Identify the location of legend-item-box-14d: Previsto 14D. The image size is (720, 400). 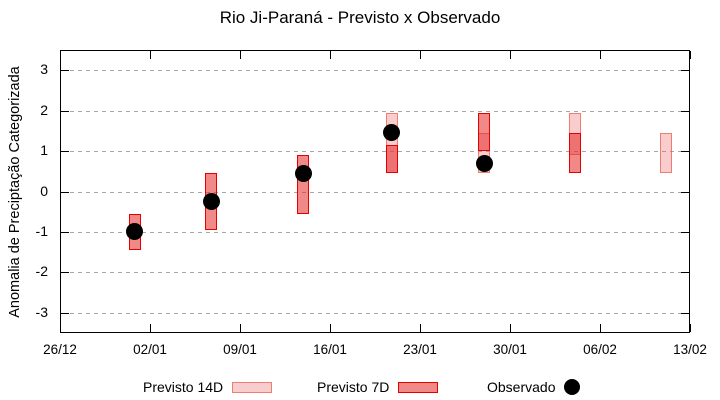
(208, 387).